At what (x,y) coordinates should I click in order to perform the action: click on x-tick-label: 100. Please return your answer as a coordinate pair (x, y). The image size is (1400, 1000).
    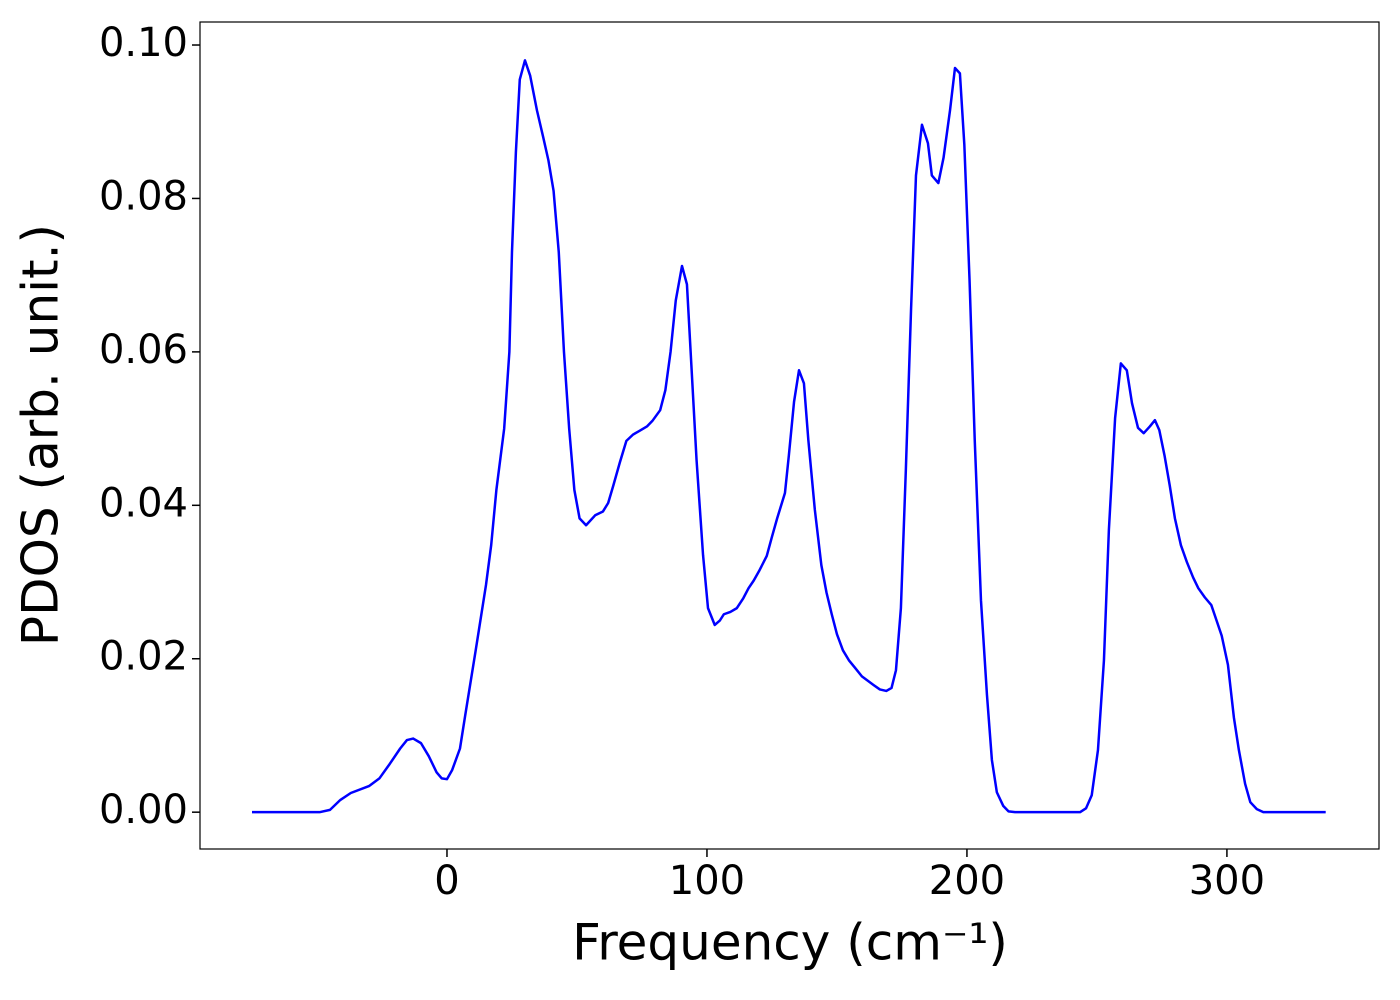
    Looking at the image, I should click on (707, 881).